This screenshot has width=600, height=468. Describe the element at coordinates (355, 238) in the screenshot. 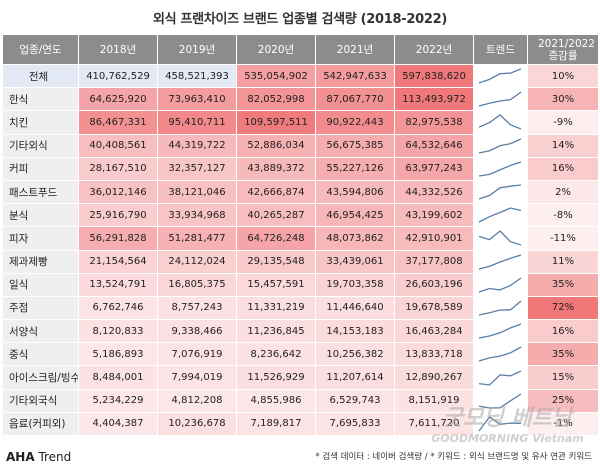

I see `value-cell: 48,073,862` at that location.